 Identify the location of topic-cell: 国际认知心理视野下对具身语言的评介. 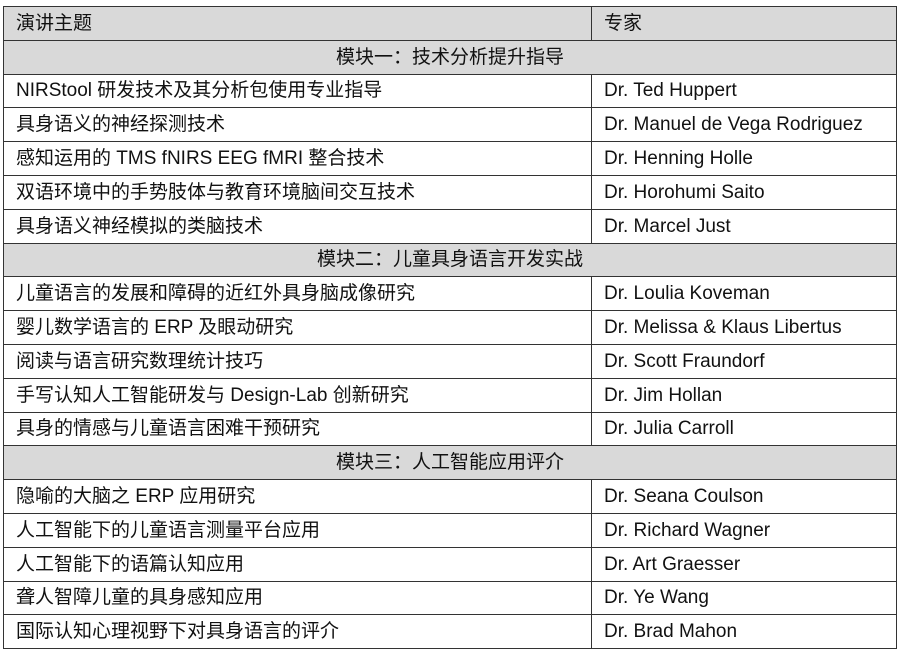
(297, 632).